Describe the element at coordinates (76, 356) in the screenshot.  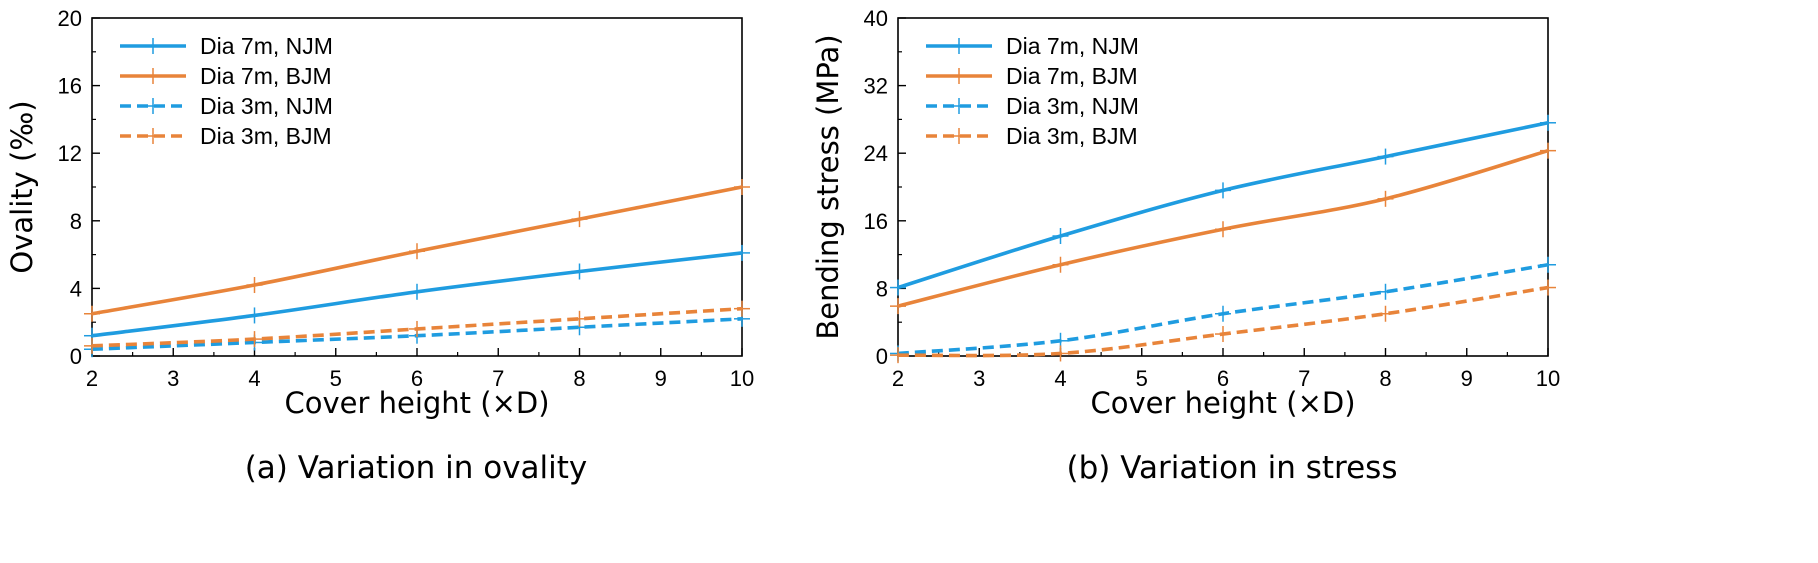
I see `chart-a-y-tick-label: 0` at that location.